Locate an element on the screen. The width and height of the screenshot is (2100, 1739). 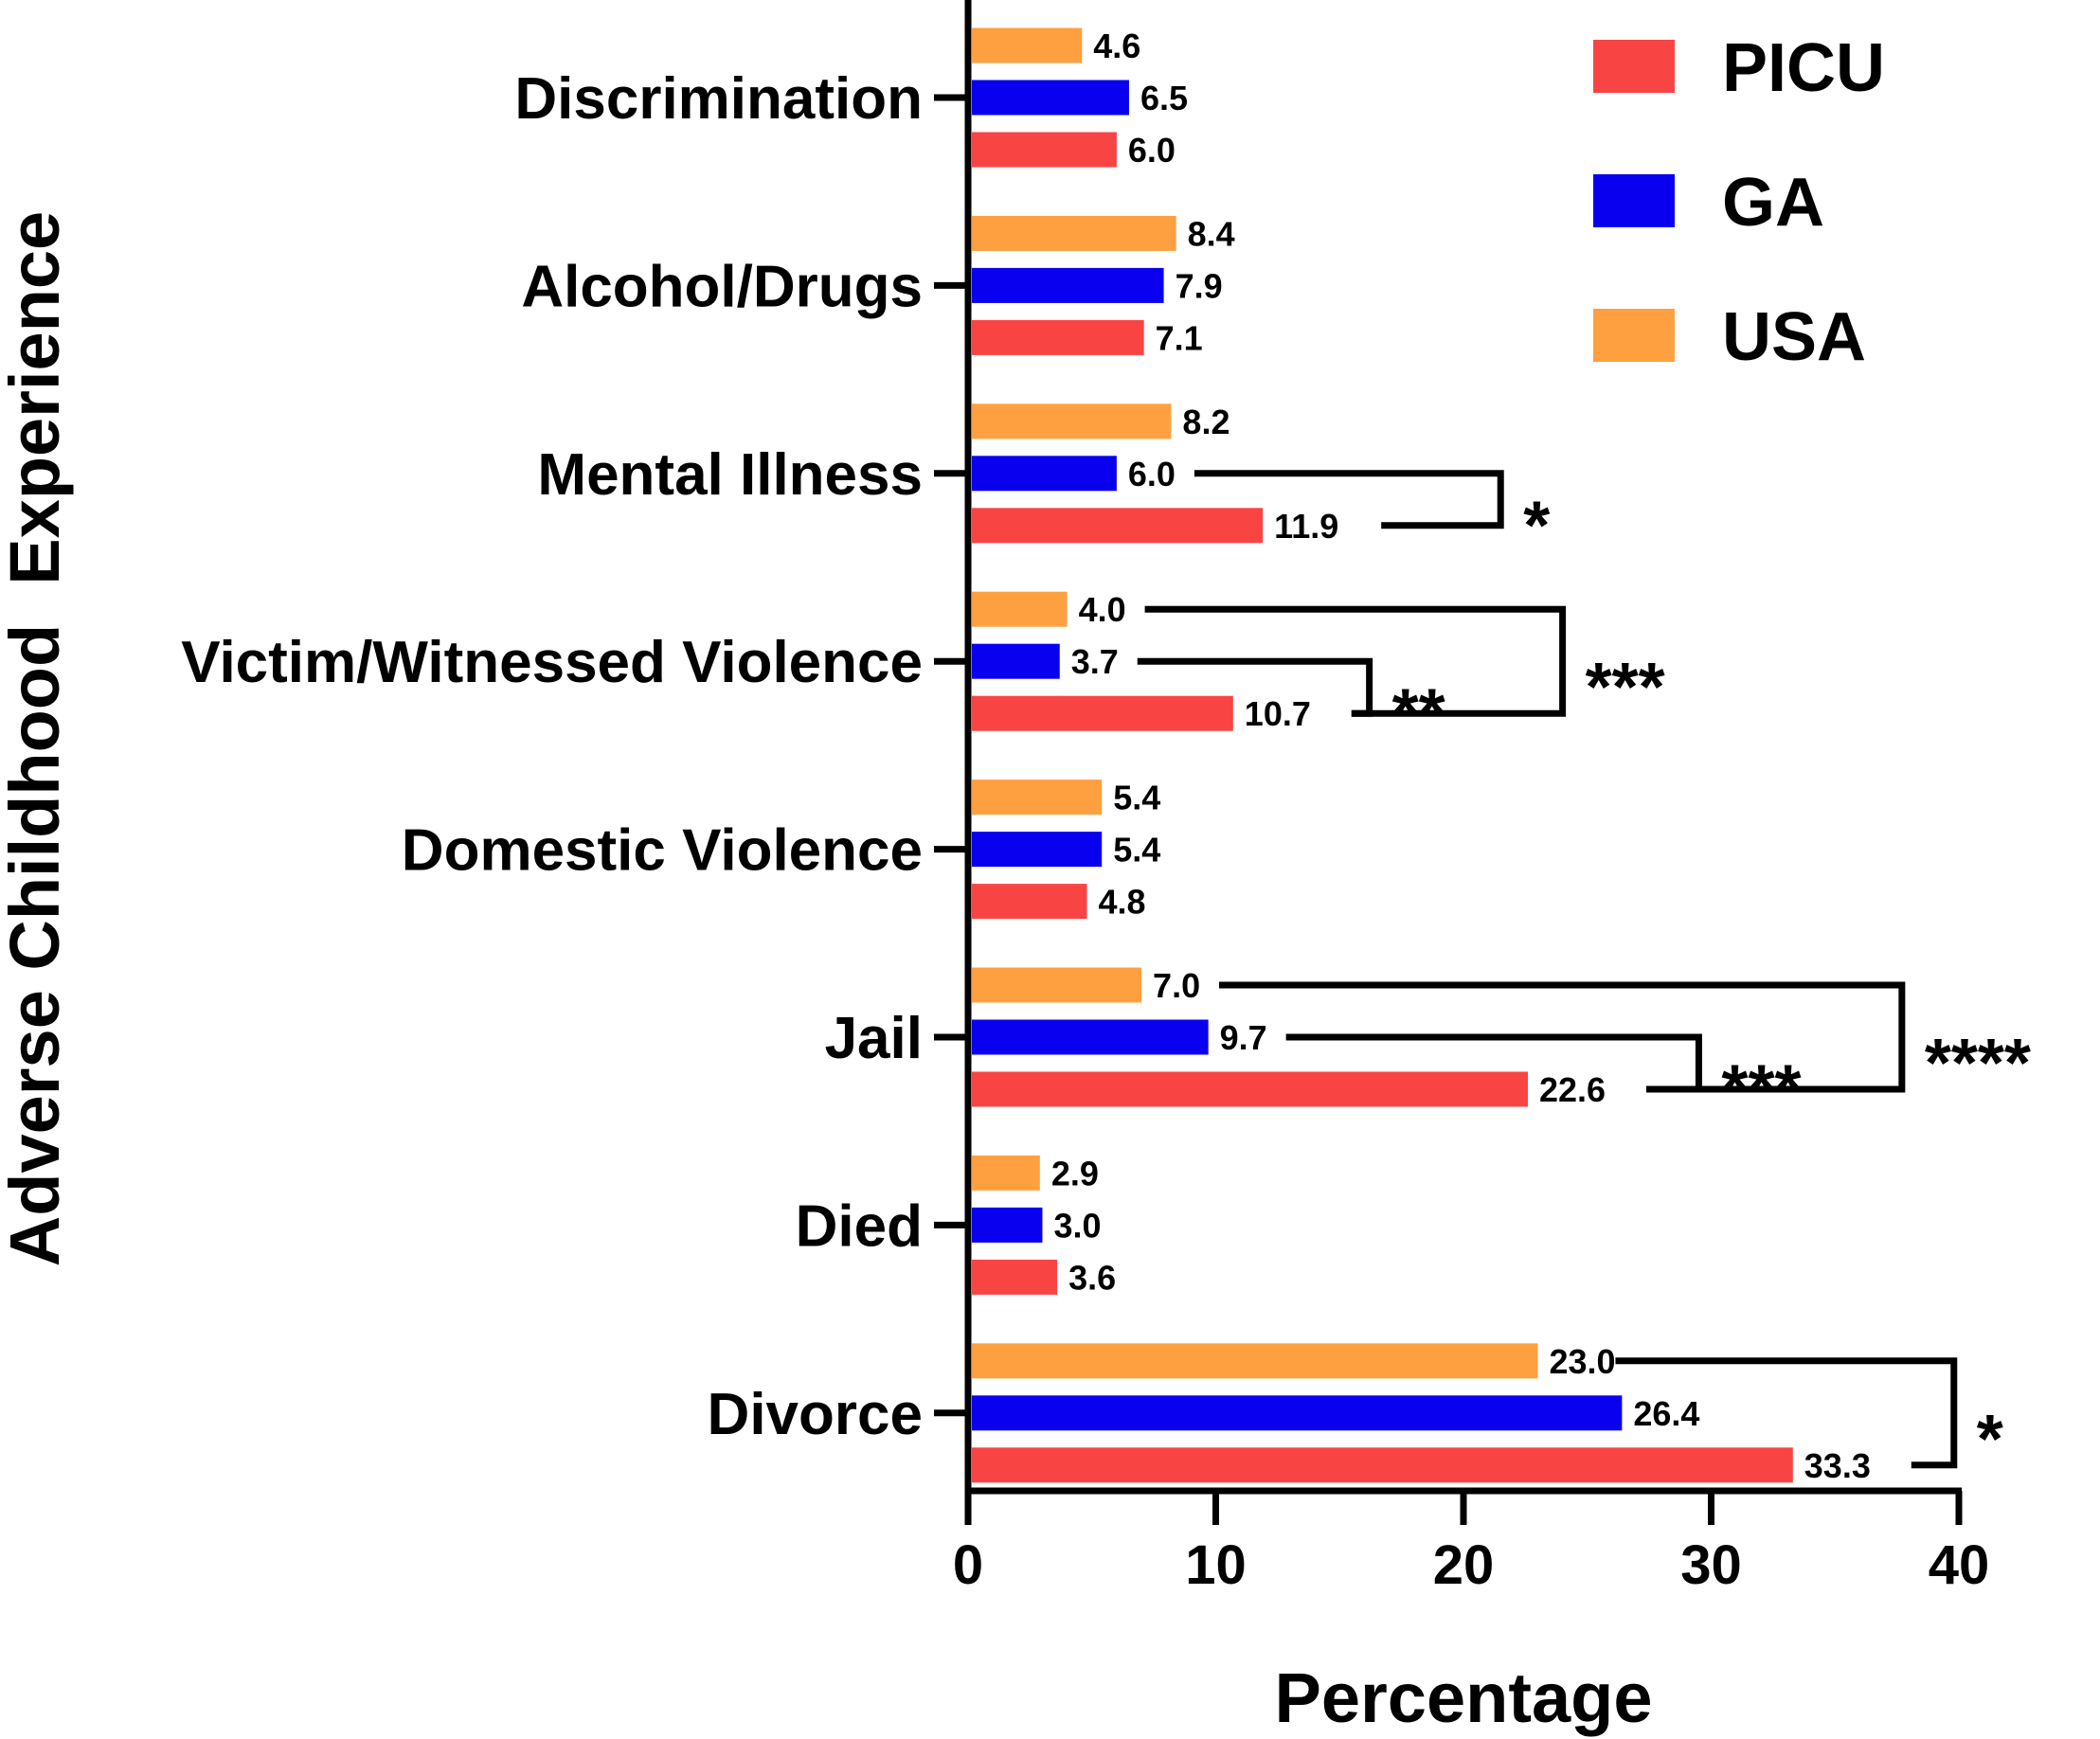
bar-ga-mental-illness is located at coordinates (1044, 474).